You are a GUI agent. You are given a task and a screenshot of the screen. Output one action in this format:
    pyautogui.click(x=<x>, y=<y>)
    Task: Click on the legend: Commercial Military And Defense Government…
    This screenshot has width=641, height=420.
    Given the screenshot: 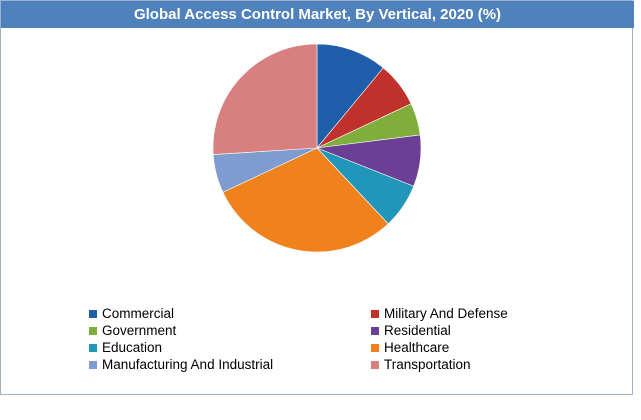 What is the action you would take?
    pyautogui.click(x=319, y=345)
    